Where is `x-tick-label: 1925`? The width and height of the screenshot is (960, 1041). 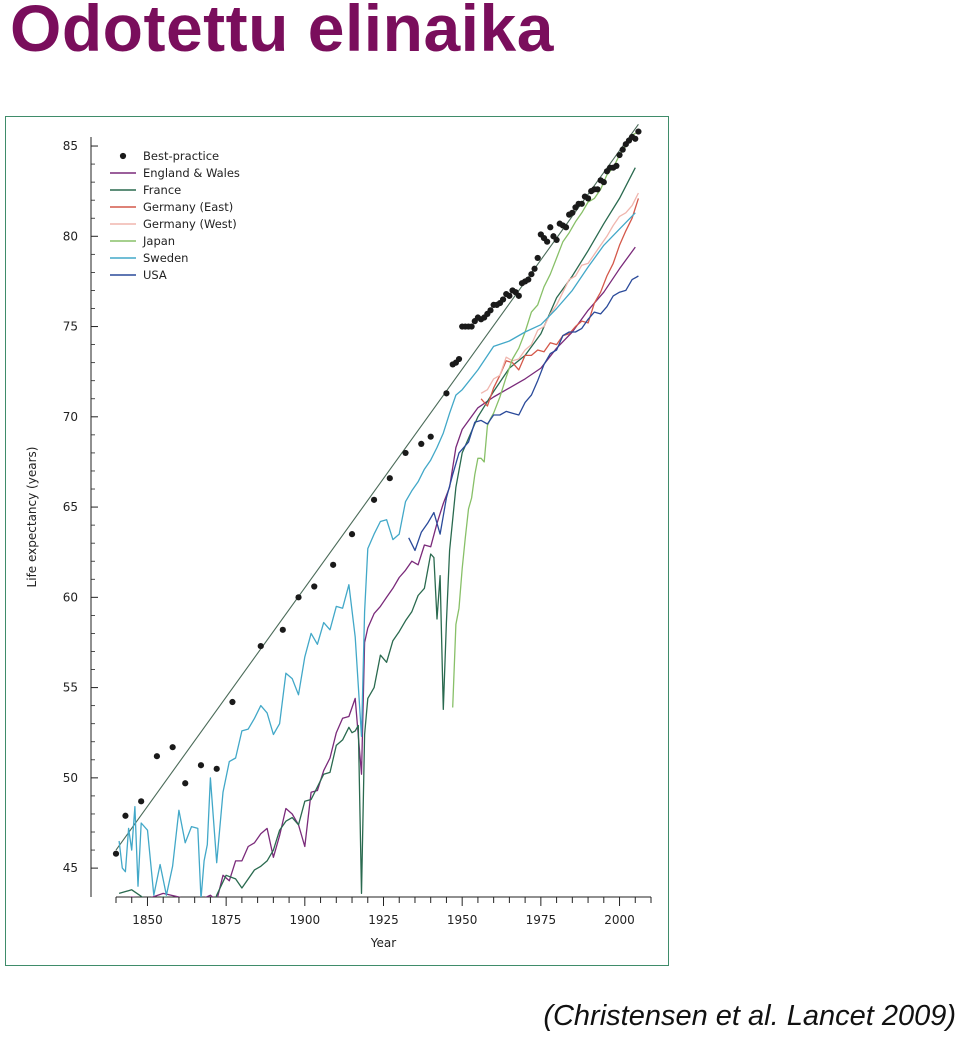 x-tick-label: 1925 is located at coordinates (383, 920).